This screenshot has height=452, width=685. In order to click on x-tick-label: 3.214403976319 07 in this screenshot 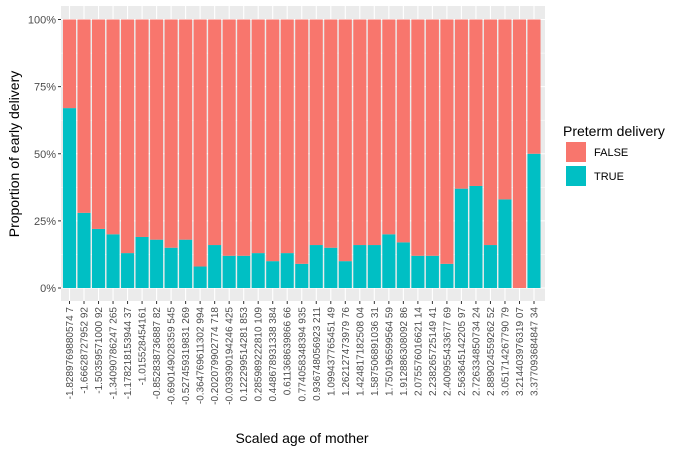, I will do `click(520, 351)`.